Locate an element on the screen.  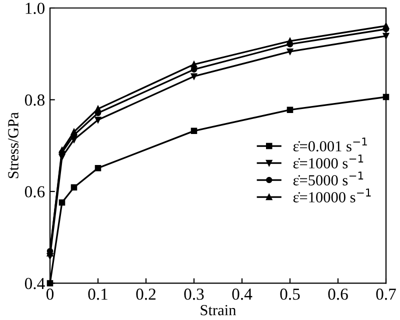
y-tick-label: 0.8 is located at coordinates (34, 100).